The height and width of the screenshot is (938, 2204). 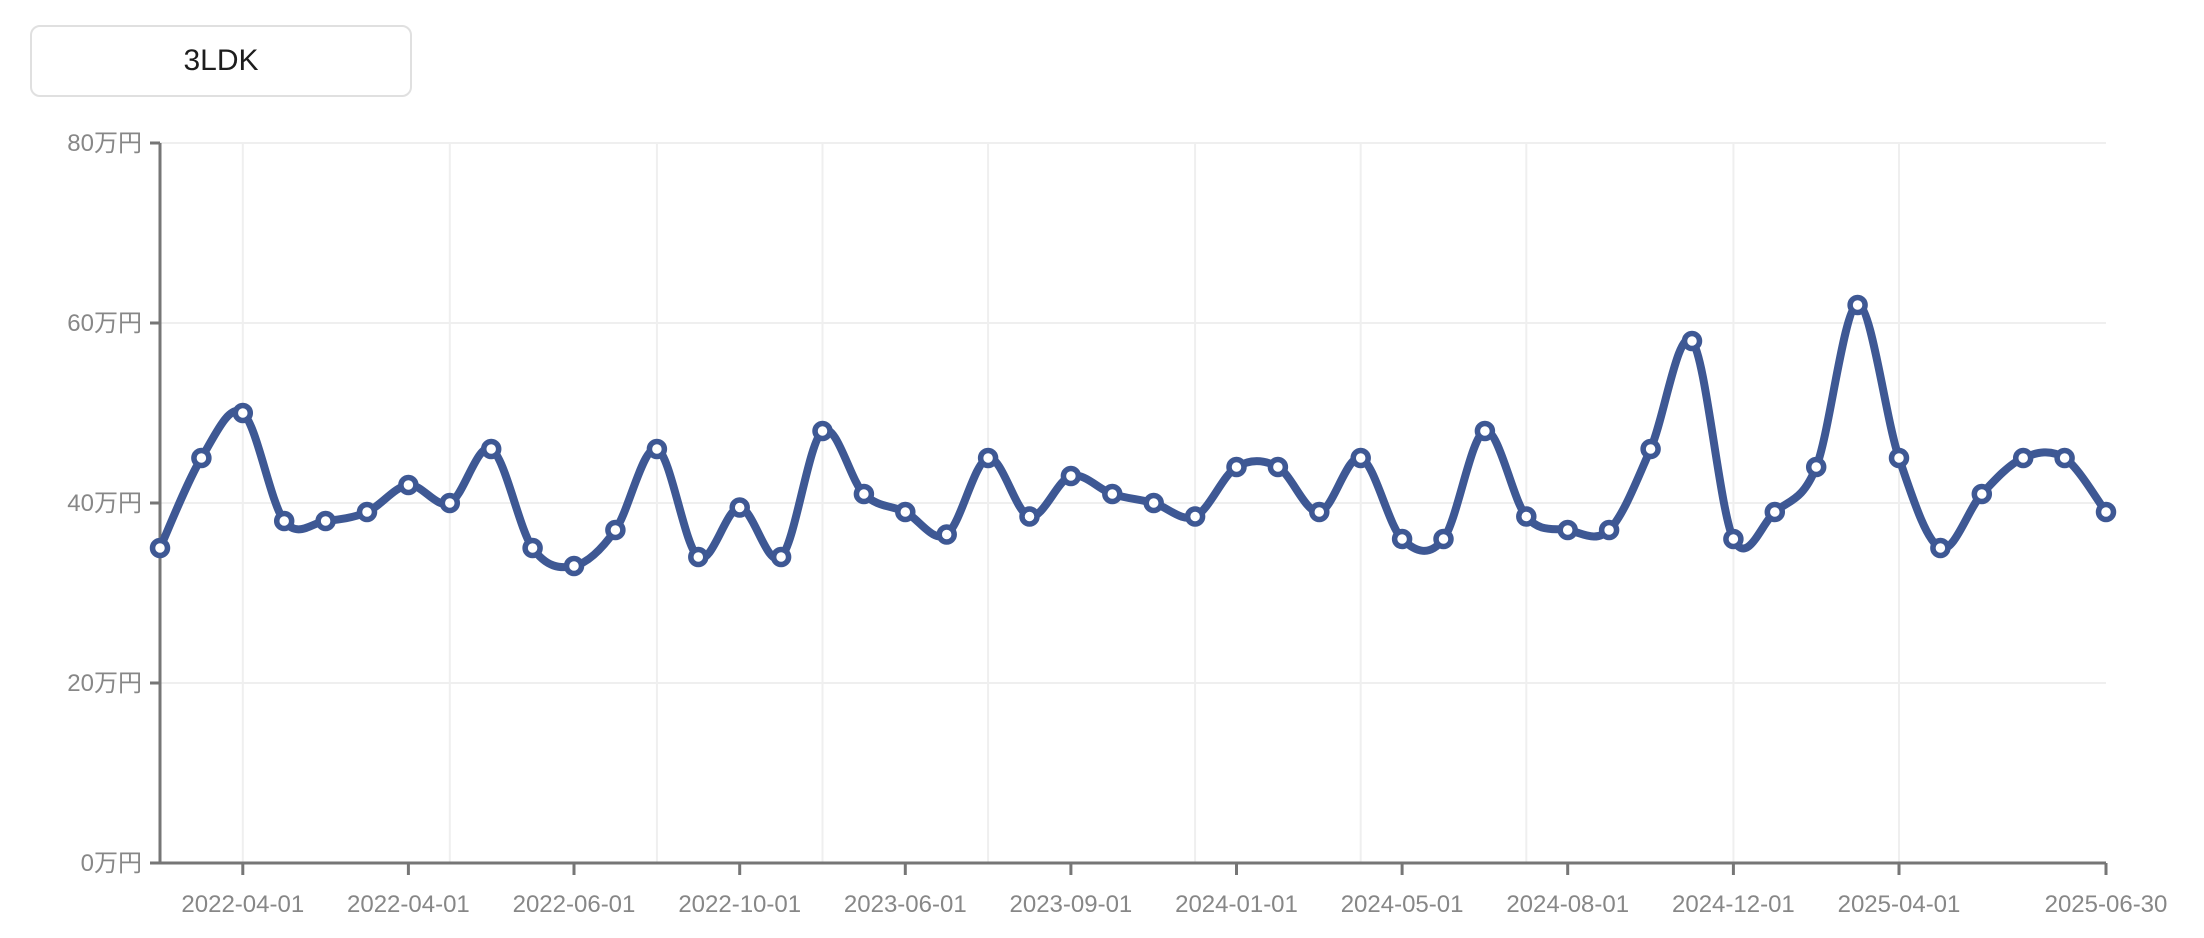 What do you see at coordinates (1071, 904) in the screenshot?
I see `x-axis-label: 2023-09-01` at bounding box center [1071, 904].